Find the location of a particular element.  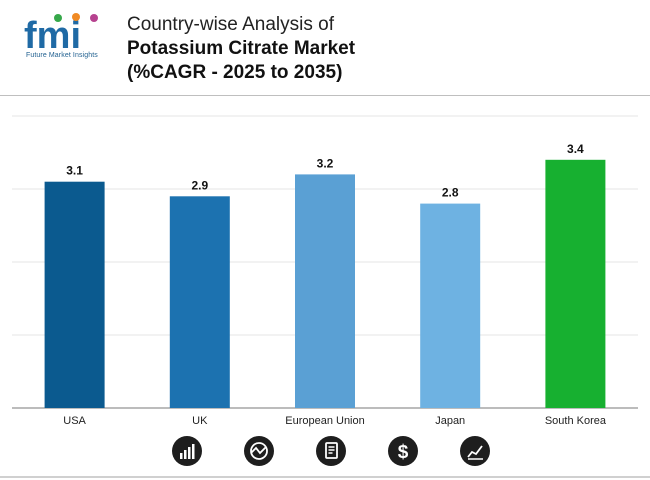

x-tick-label: USA is located at coordinates (74, 421).